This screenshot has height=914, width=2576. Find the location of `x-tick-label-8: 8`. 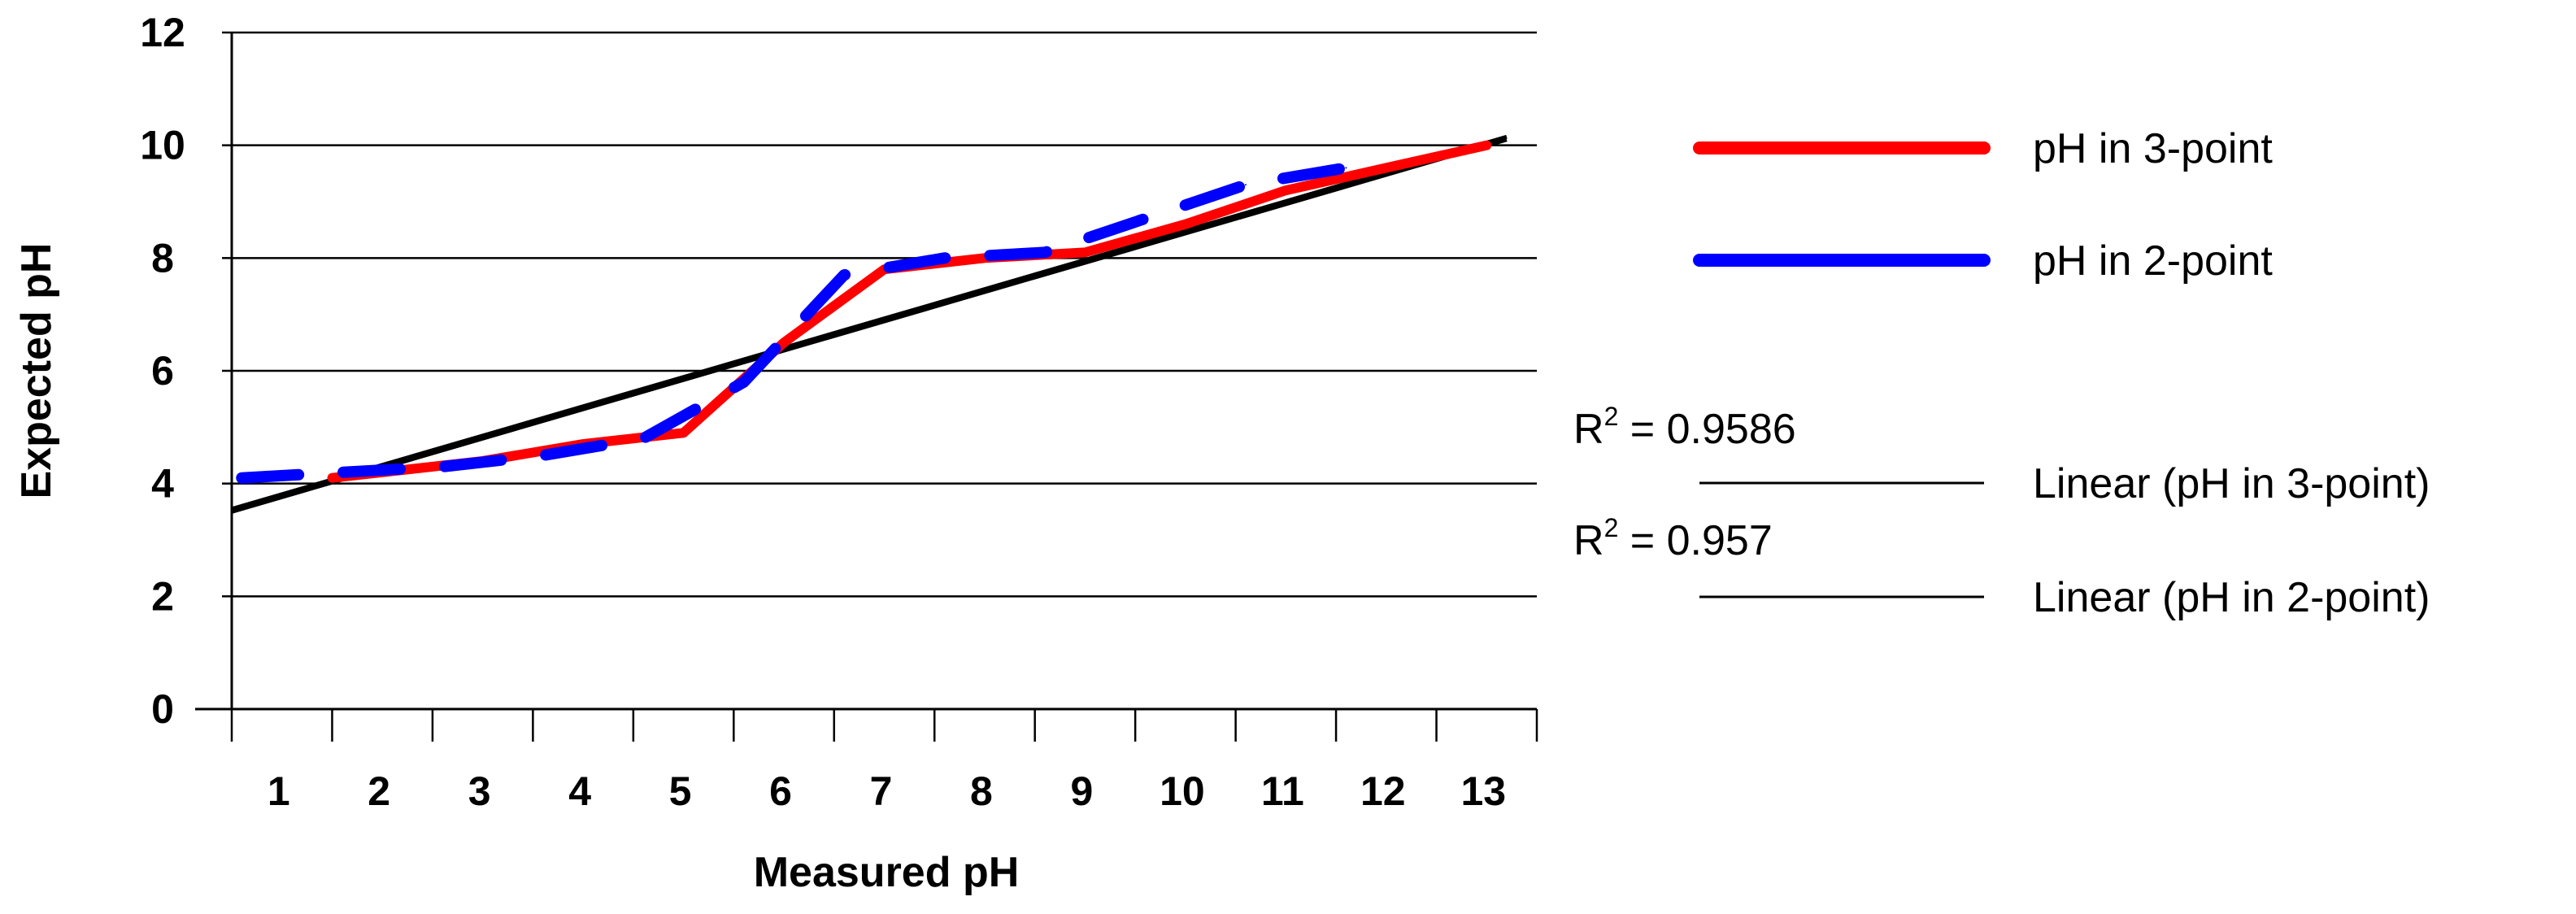

x-tick-label-8: 8 is located at coordinates (982, 791).